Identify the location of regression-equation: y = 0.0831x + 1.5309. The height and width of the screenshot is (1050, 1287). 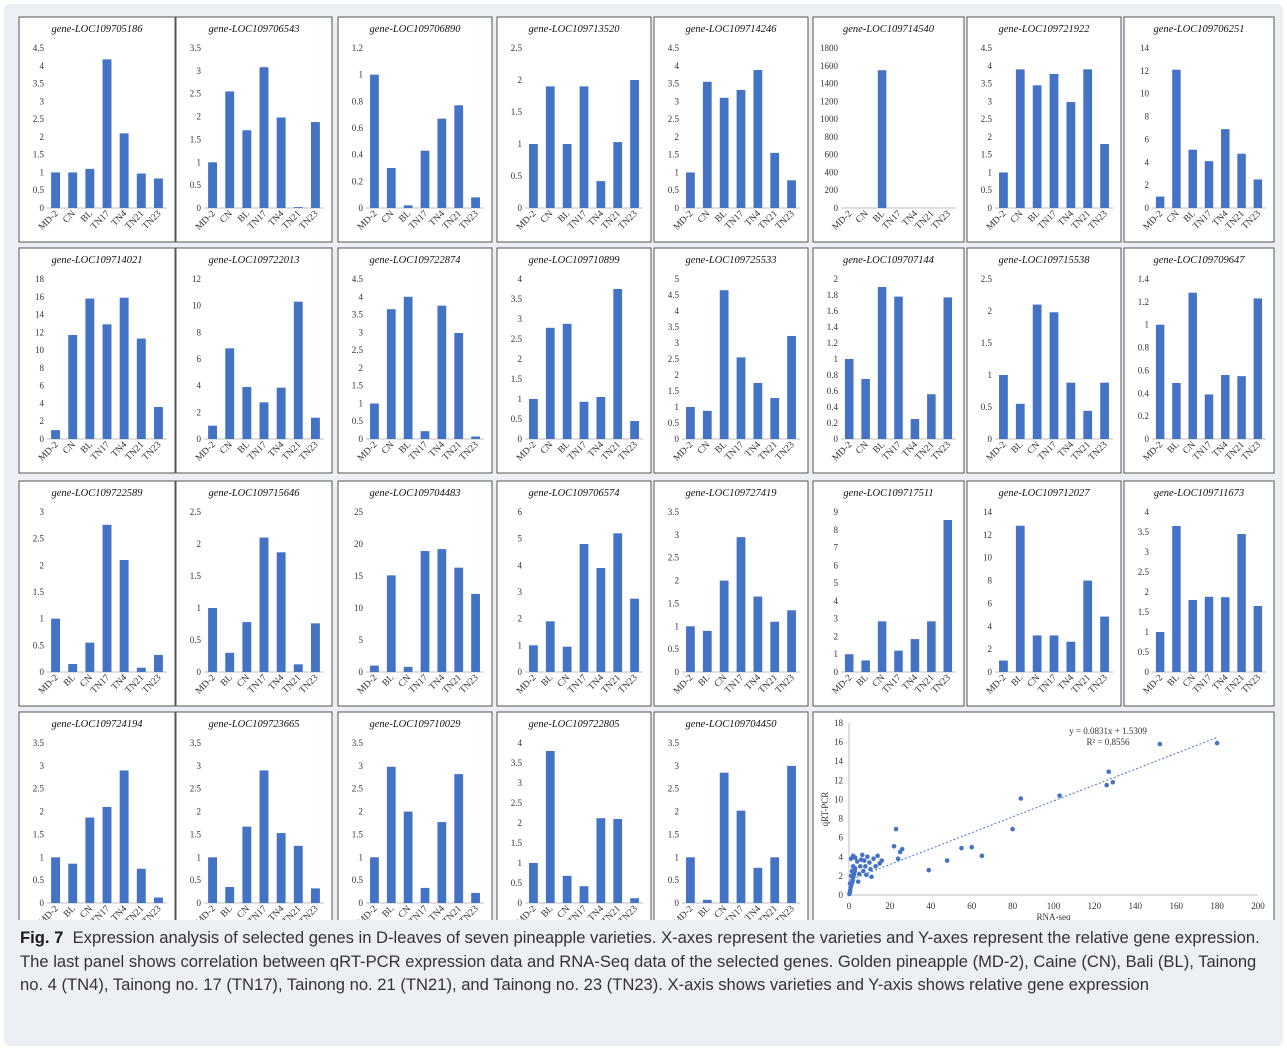
(1108, 731).